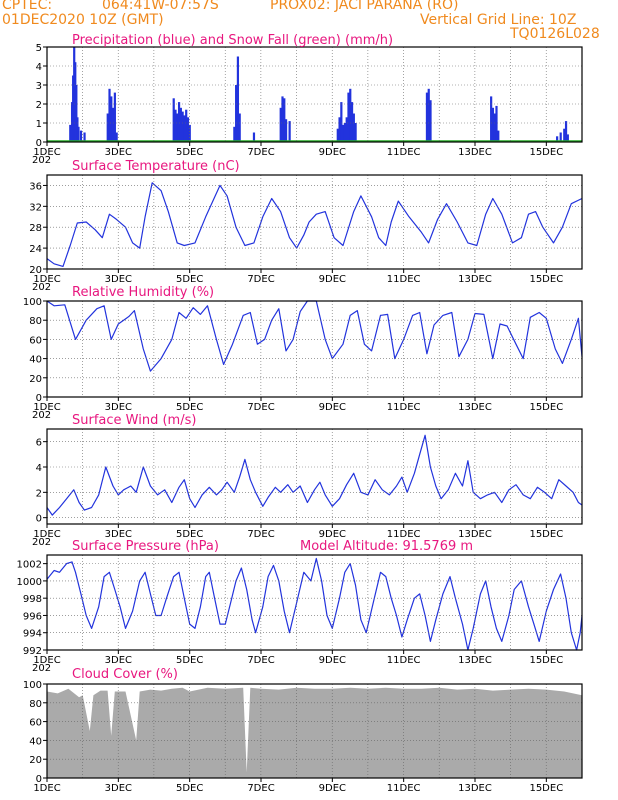 Image resolution: width=618 pixels, height=800 pixels. Describe the element at coordinates (35, 360) in the screenshot. I see `y-tick-label: 40` at that location.